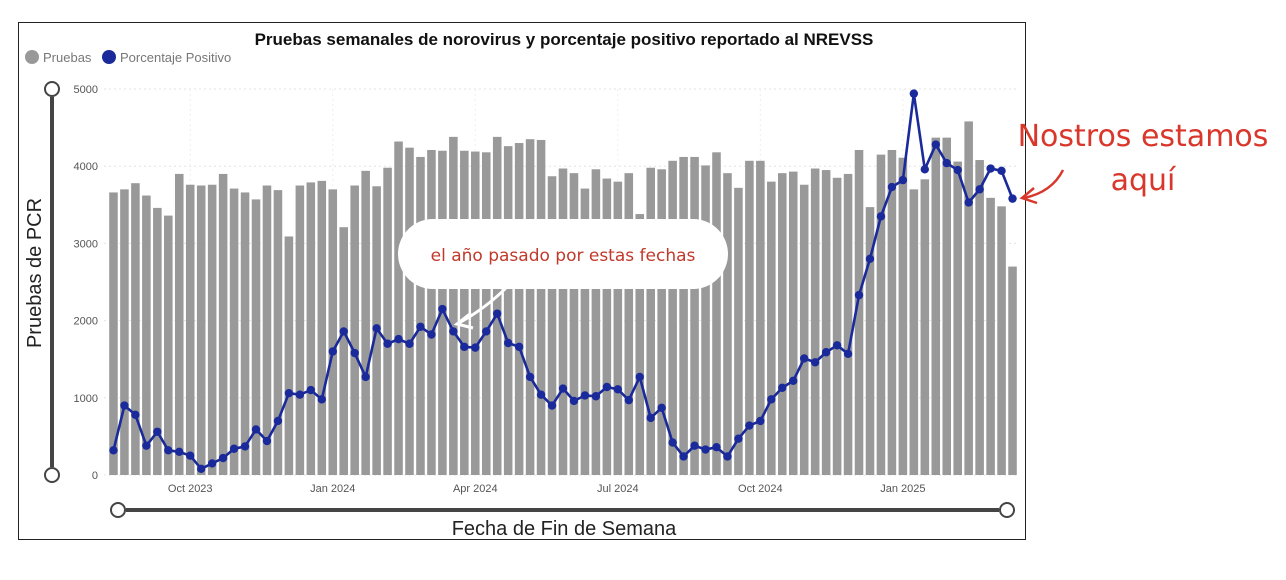 The height and width of the screenshot is (580, 1286). Describe the element at coordinates (128, 57) in the screenshot. I see `legend: Pruebas Porcentaje Positivo` at that location.